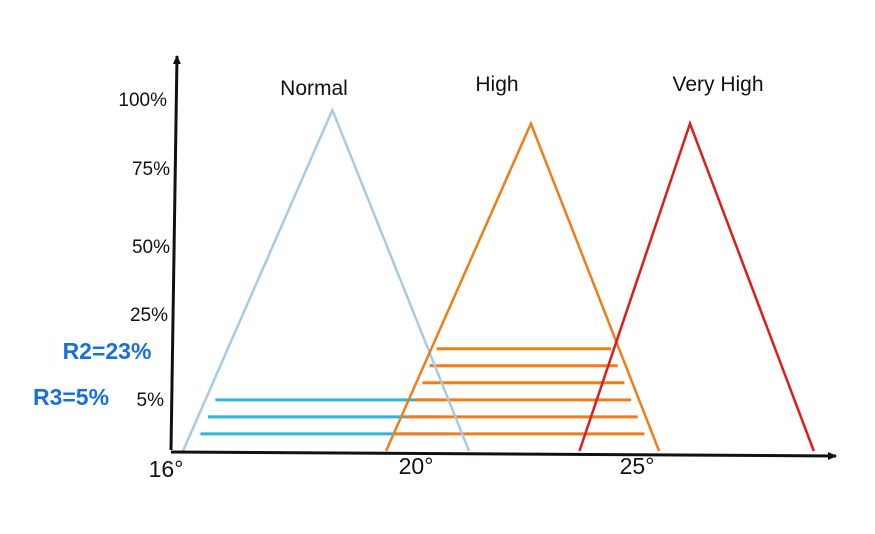 This screenshot has height=534, width=875. What do you see at coordinates (151, 247) in the screenshot?
I see `y-tick-label-50: 50%` at bounding box center [151, 247].